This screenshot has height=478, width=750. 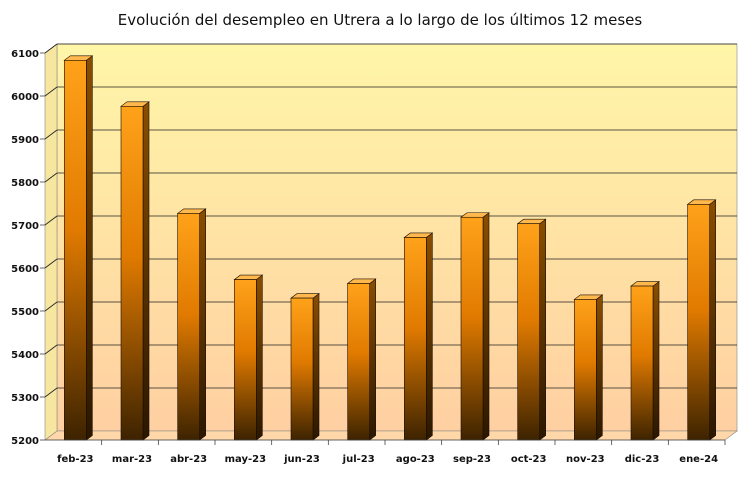 I want to click on y-tick-label: 6000, so click(x=25, y=97).